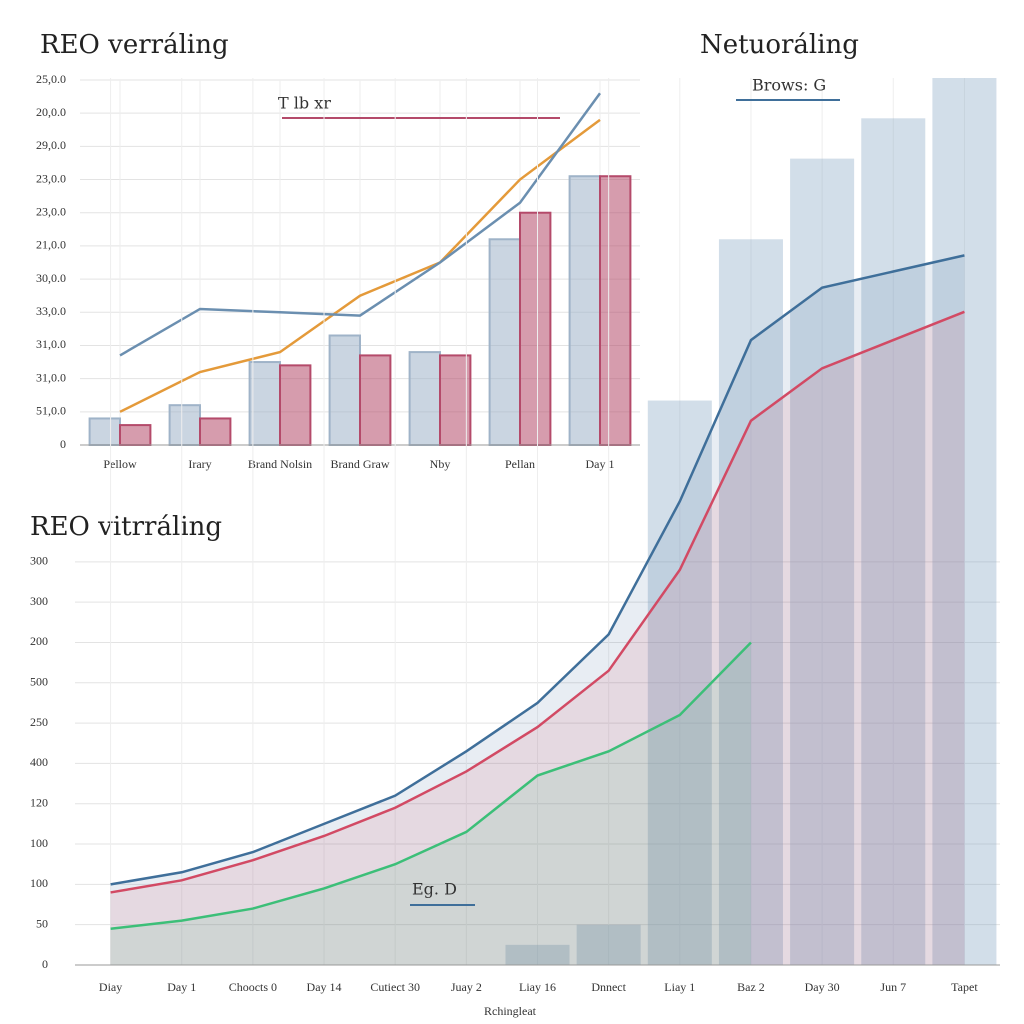 The height and width of the screenshot is (1024, 1024). Describe the element at coordinates (964, 987) in the screenshot. I see `x-tick-label: Tapet` at that location.